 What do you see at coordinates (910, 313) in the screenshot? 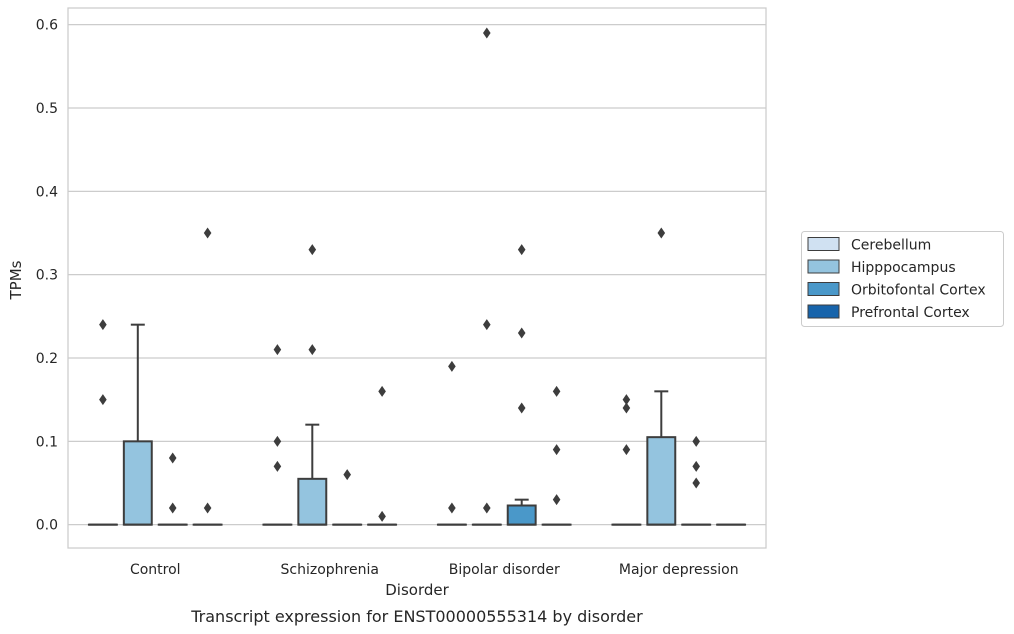
I see `legend-label: Prefrontal Cortex` at bounding box center [910, 313].